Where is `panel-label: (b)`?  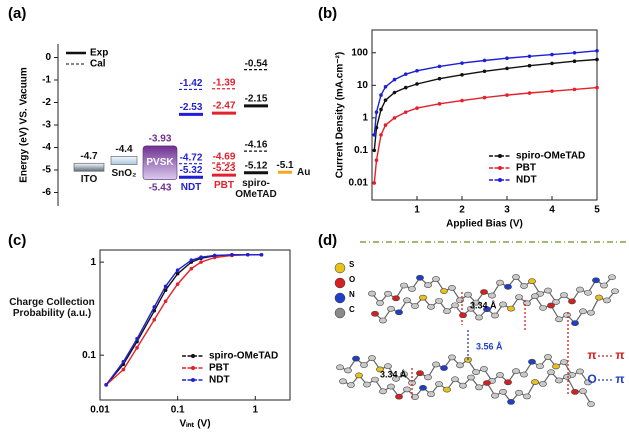
panel-label: (b) is located at coordinates (327, 13).